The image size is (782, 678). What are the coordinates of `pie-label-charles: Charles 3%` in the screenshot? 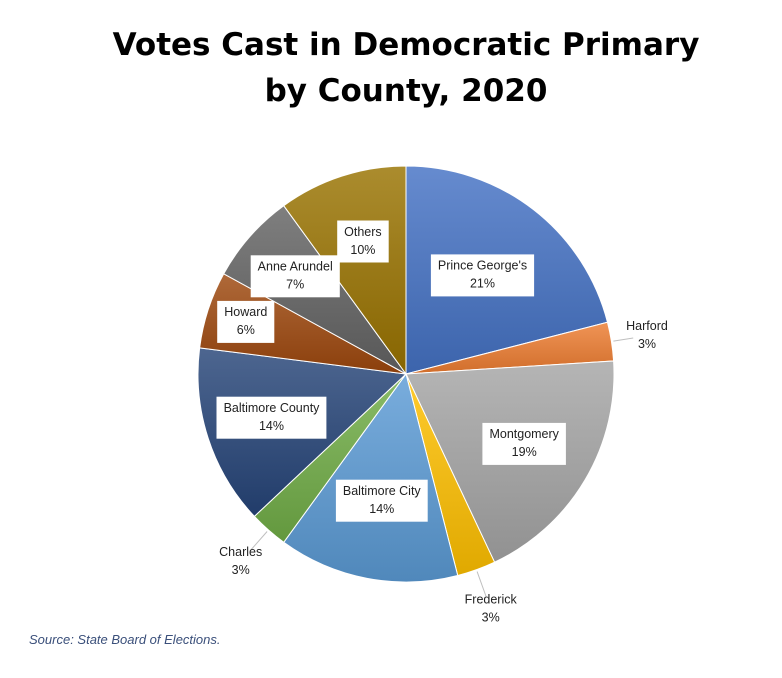 It's located at (243, 554).